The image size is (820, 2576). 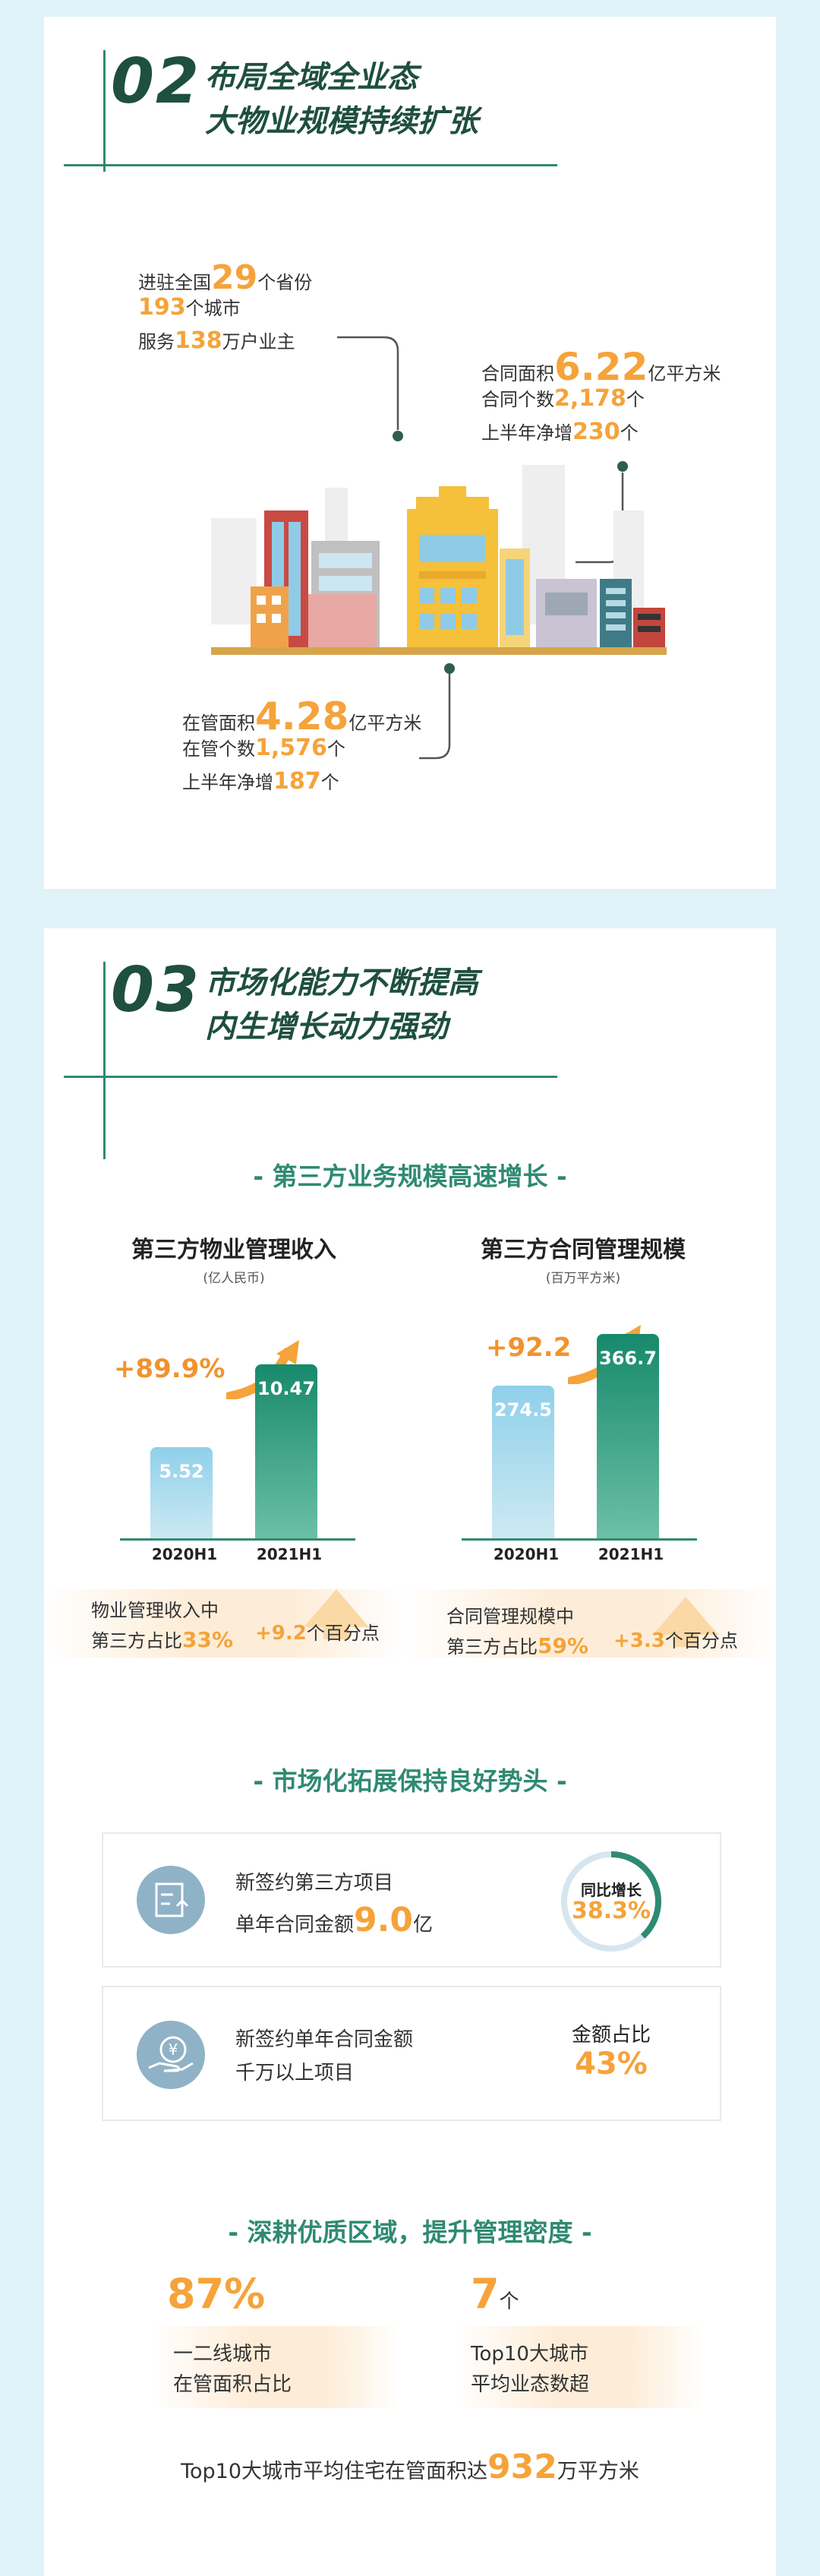 I want to click on chart2-bar-1: 366.7, so click(x=628, y=1436).